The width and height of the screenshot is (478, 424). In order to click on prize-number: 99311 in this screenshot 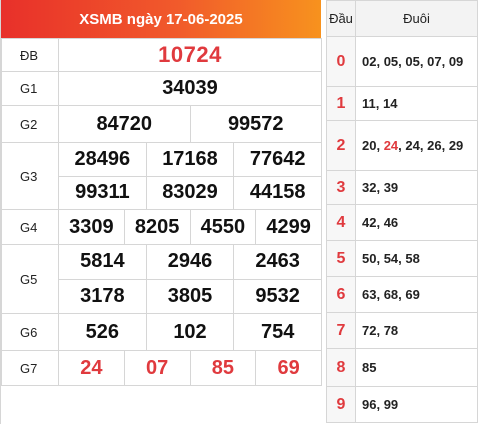, I will do `click(102, 192)`.